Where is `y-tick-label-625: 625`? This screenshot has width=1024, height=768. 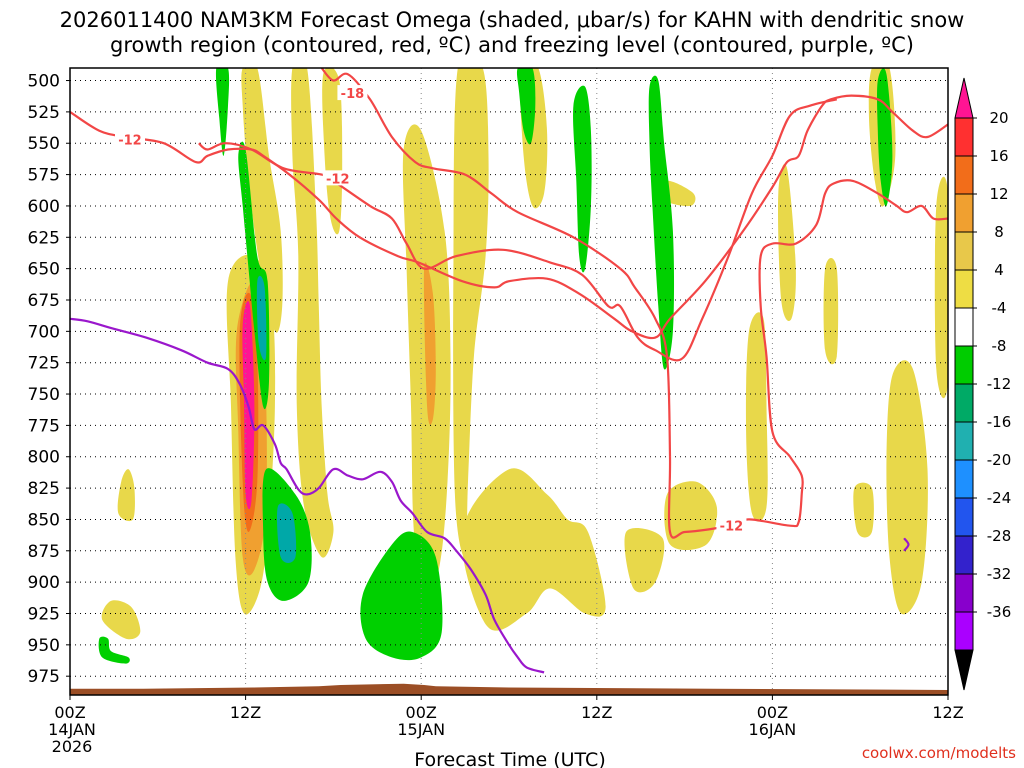 y-tick-label-625: 625 is located at coordinates (44, 238).